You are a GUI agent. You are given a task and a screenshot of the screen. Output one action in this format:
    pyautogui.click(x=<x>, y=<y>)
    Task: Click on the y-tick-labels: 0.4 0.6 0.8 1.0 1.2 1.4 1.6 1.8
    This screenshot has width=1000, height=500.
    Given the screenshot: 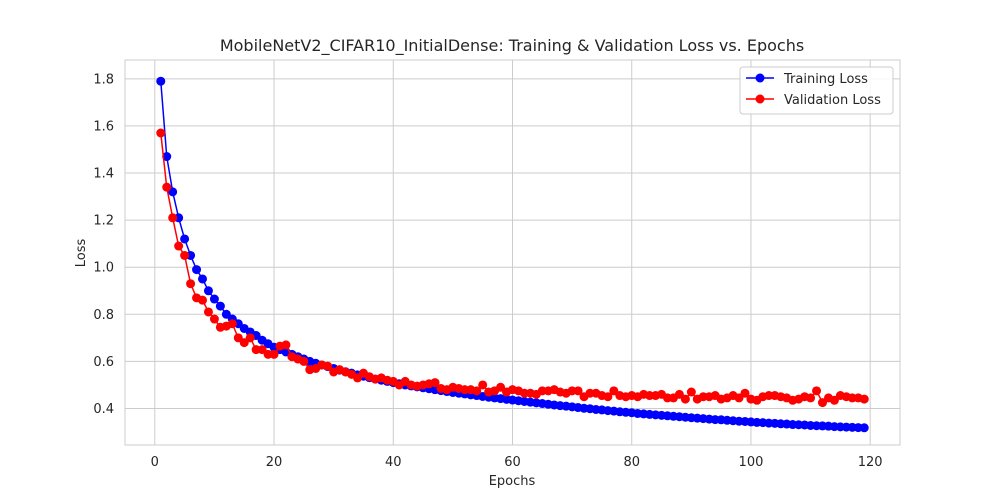 What is the action you would take?
    pyautogui.click(x=103, y=244)
    